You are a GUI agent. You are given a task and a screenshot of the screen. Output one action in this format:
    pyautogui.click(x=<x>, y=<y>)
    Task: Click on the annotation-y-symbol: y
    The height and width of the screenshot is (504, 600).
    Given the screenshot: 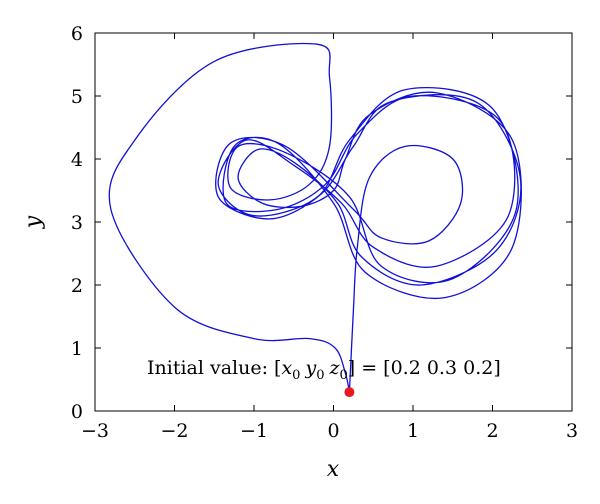 What is the action you would take?
    pyautogui.click(x=310, y=368)
    